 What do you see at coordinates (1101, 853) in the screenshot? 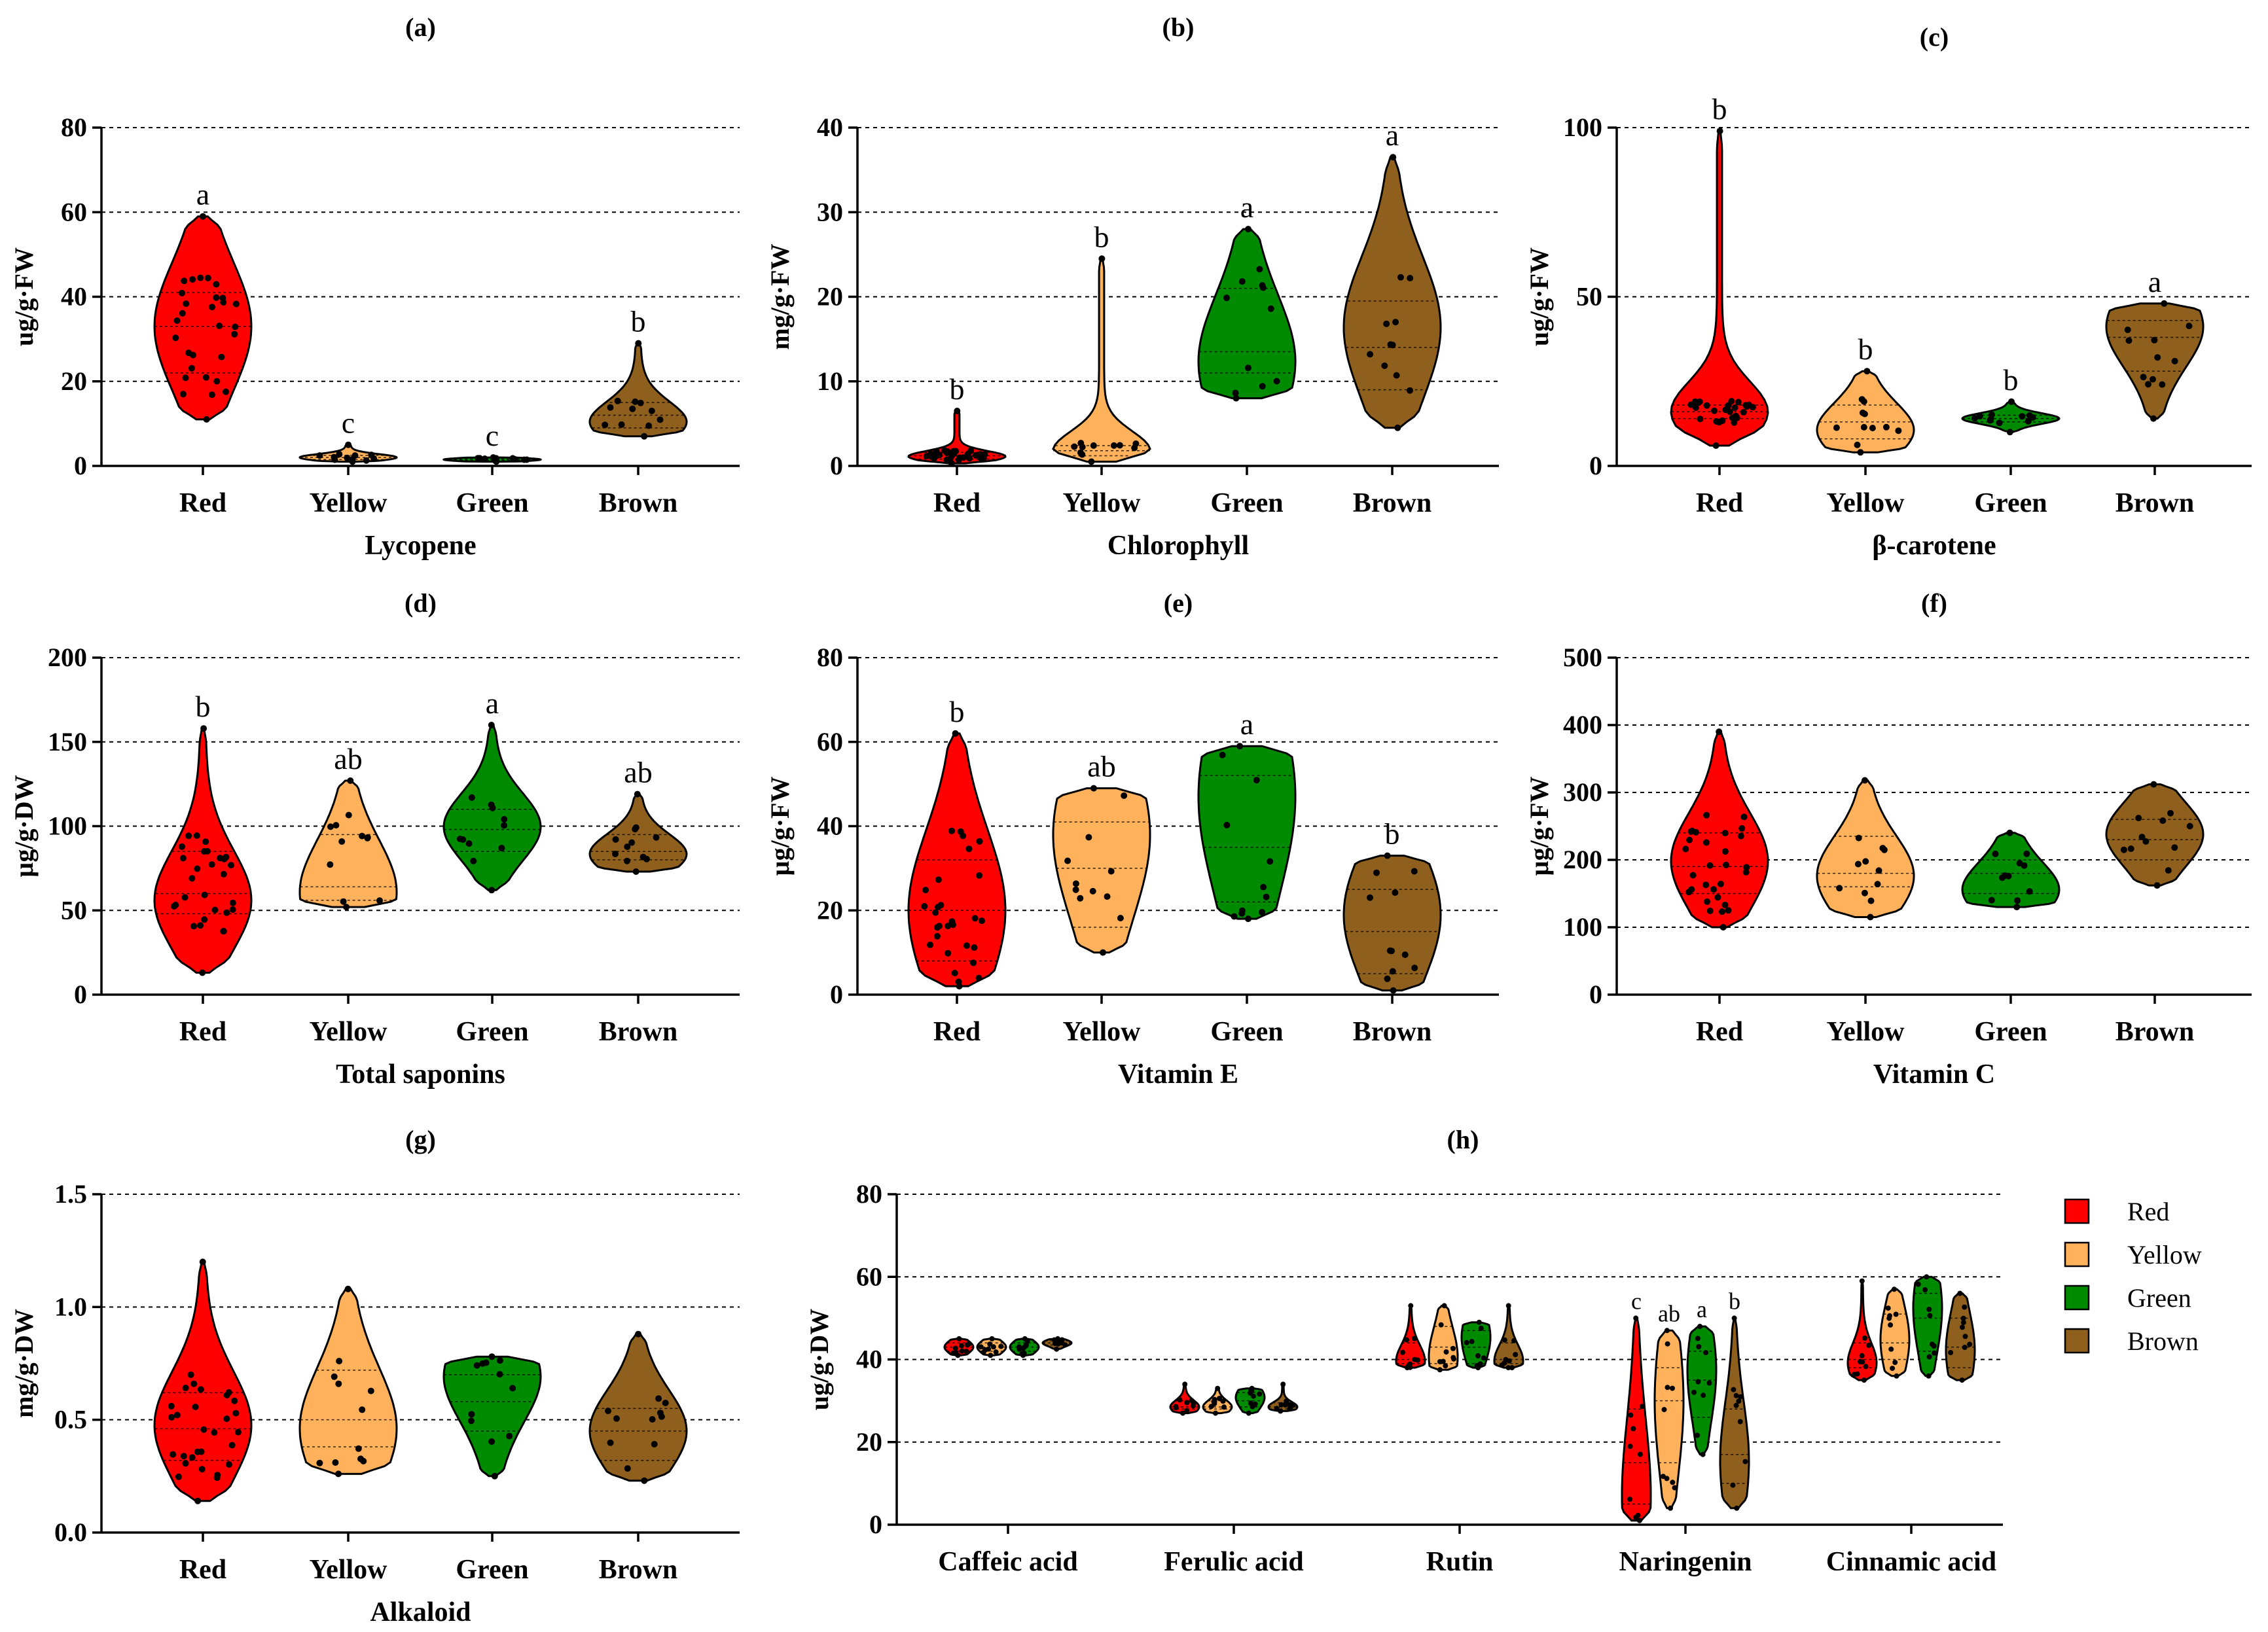
I see `violin-yellow: ab` at bounding box center [1101, 853].